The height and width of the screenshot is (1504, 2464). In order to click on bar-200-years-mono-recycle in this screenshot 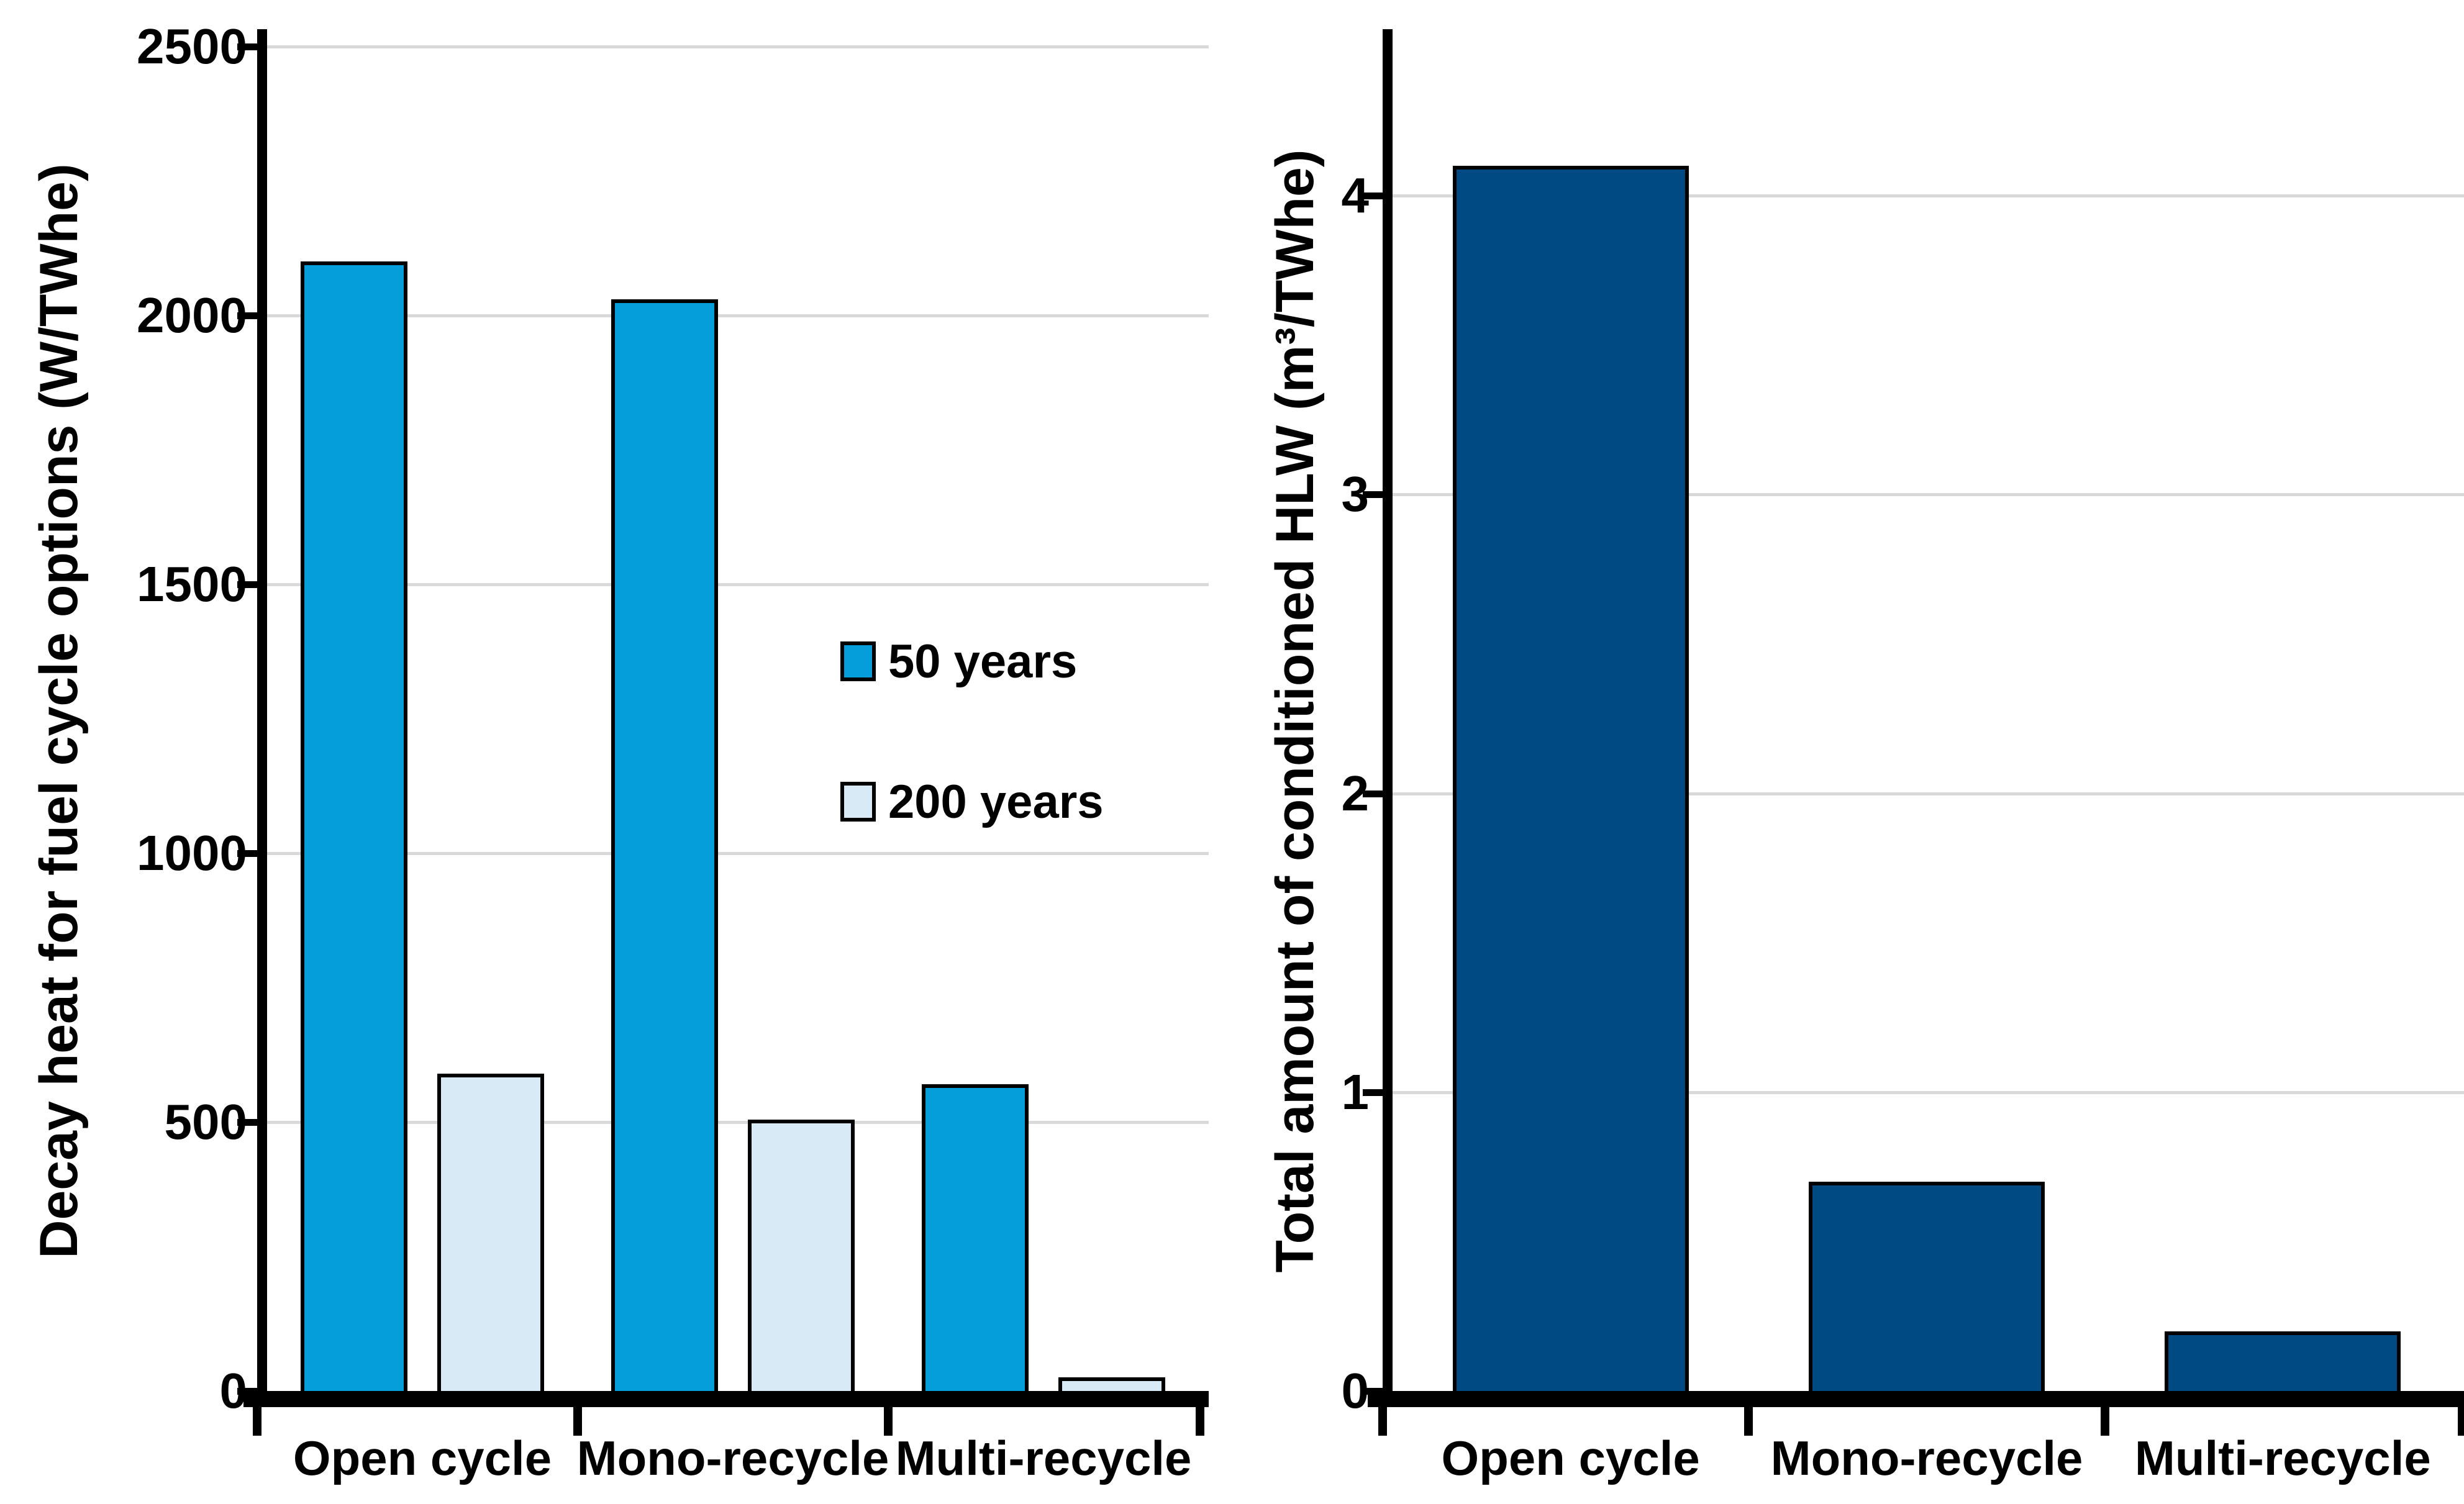, I will do `click(801, 1258)`.